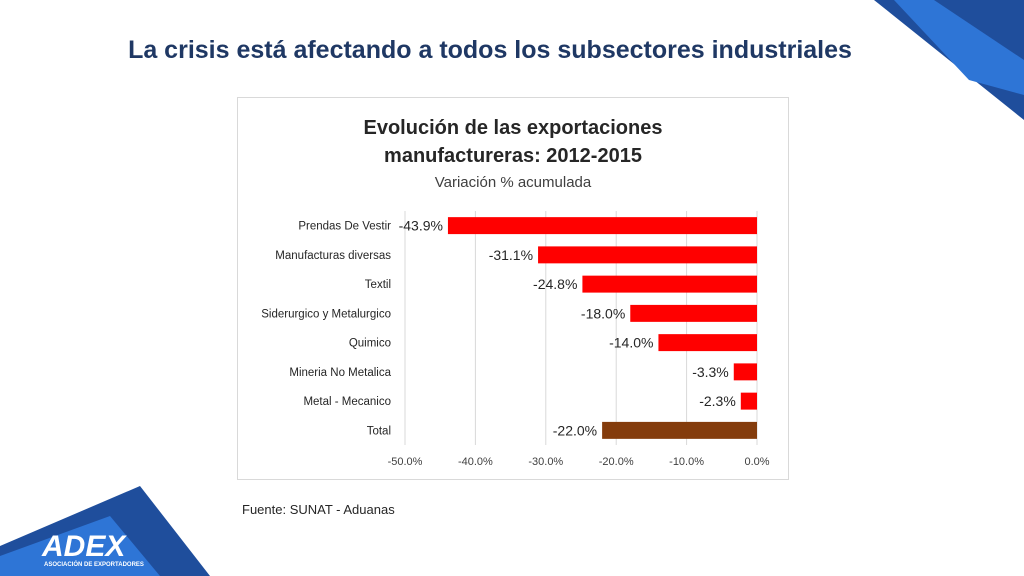 The height and width of the screenshot is (576, 1024). Describe the element at coordinates (756, 462) in the screenshot. I see `x-tick-label: 0.0%` at that location.